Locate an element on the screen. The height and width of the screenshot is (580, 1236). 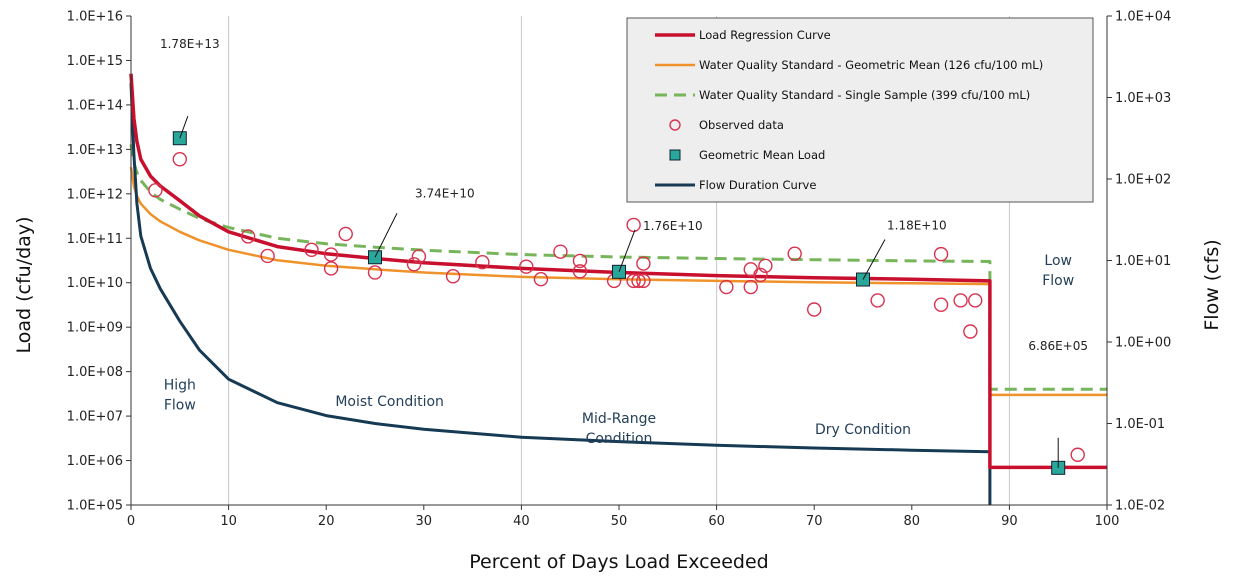
y-tick-label: 1.0E+05 is located at coordinates (95, 506).